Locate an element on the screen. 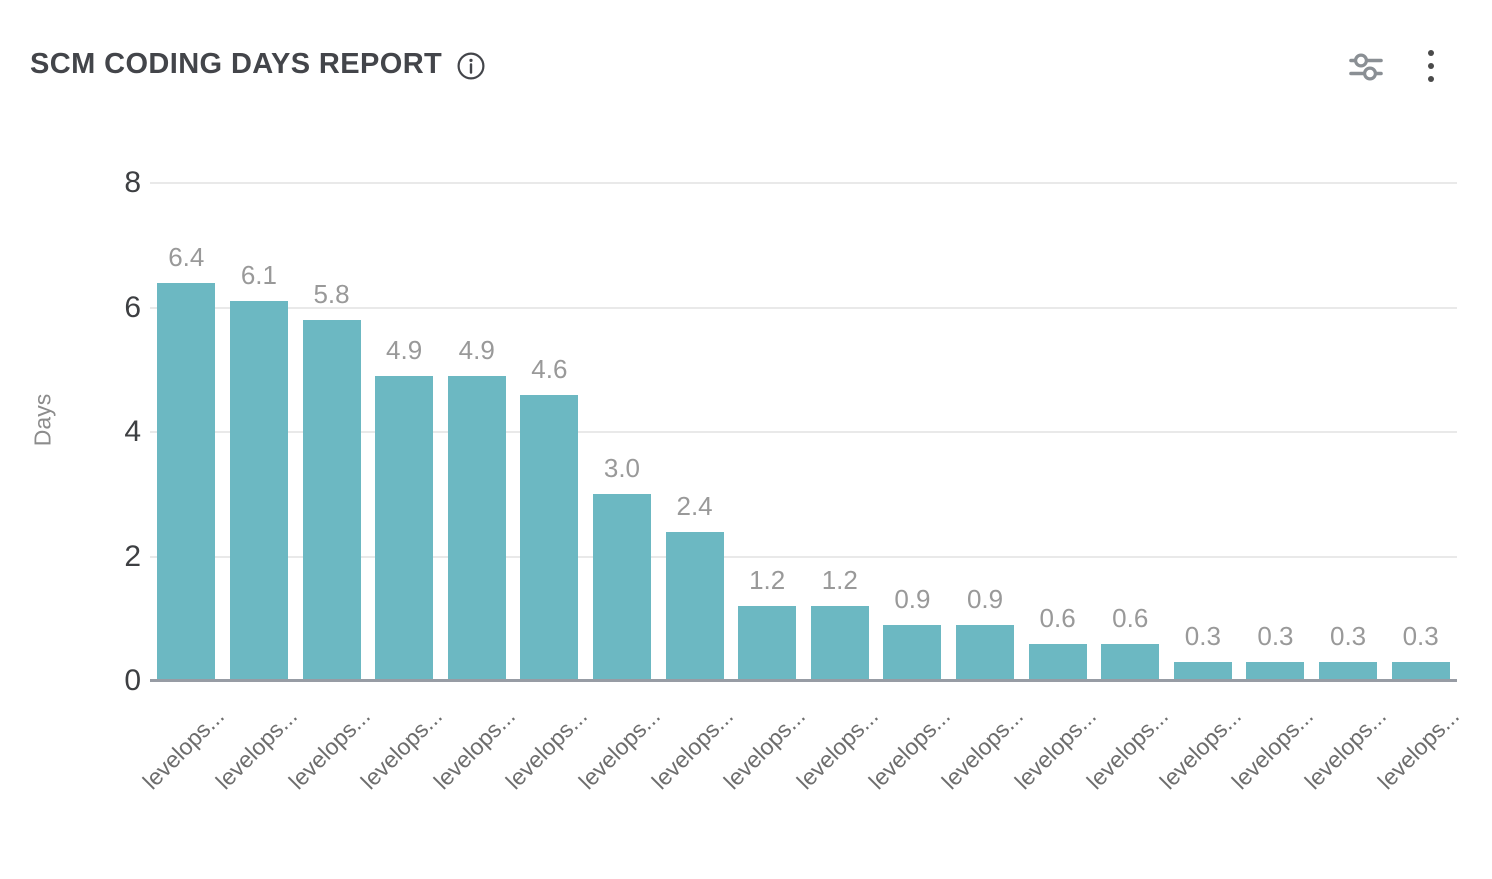  y-tick-label: 4 is located at coordinates (70, 432).